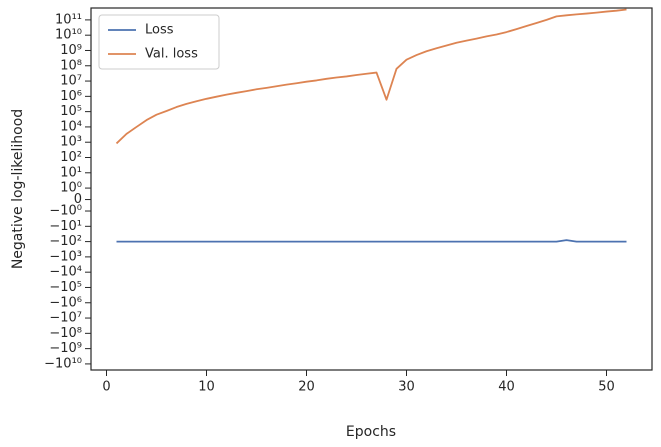  Describe the element at coordinates (71, 142) in the screenshot. I see `y-tick-label: 10³` at that location.